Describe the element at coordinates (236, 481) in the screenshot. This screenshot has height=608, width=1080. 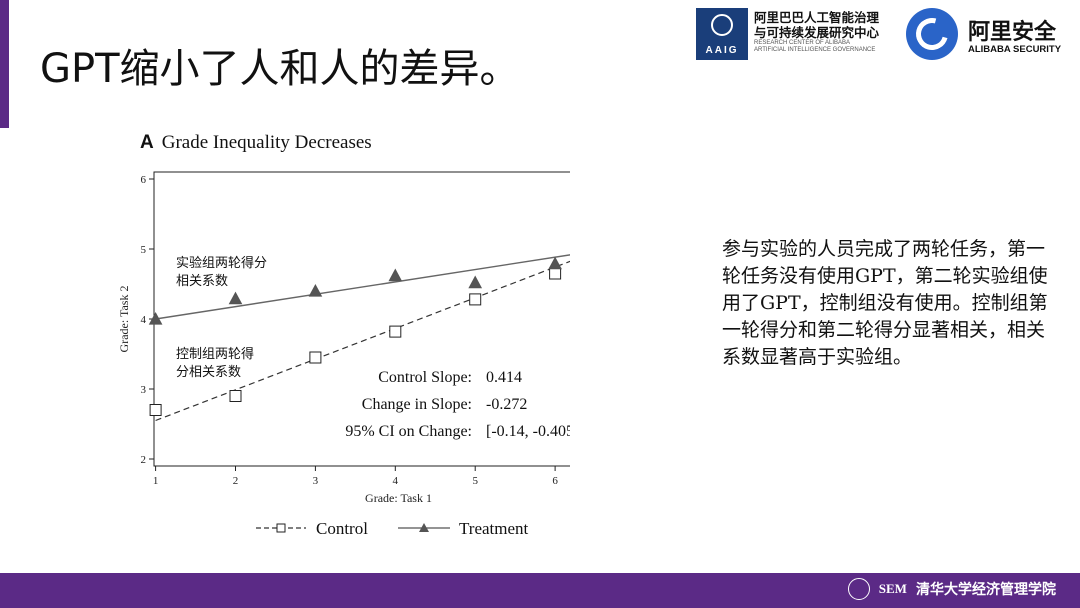
I see `x-tick-label: 2` at that location.